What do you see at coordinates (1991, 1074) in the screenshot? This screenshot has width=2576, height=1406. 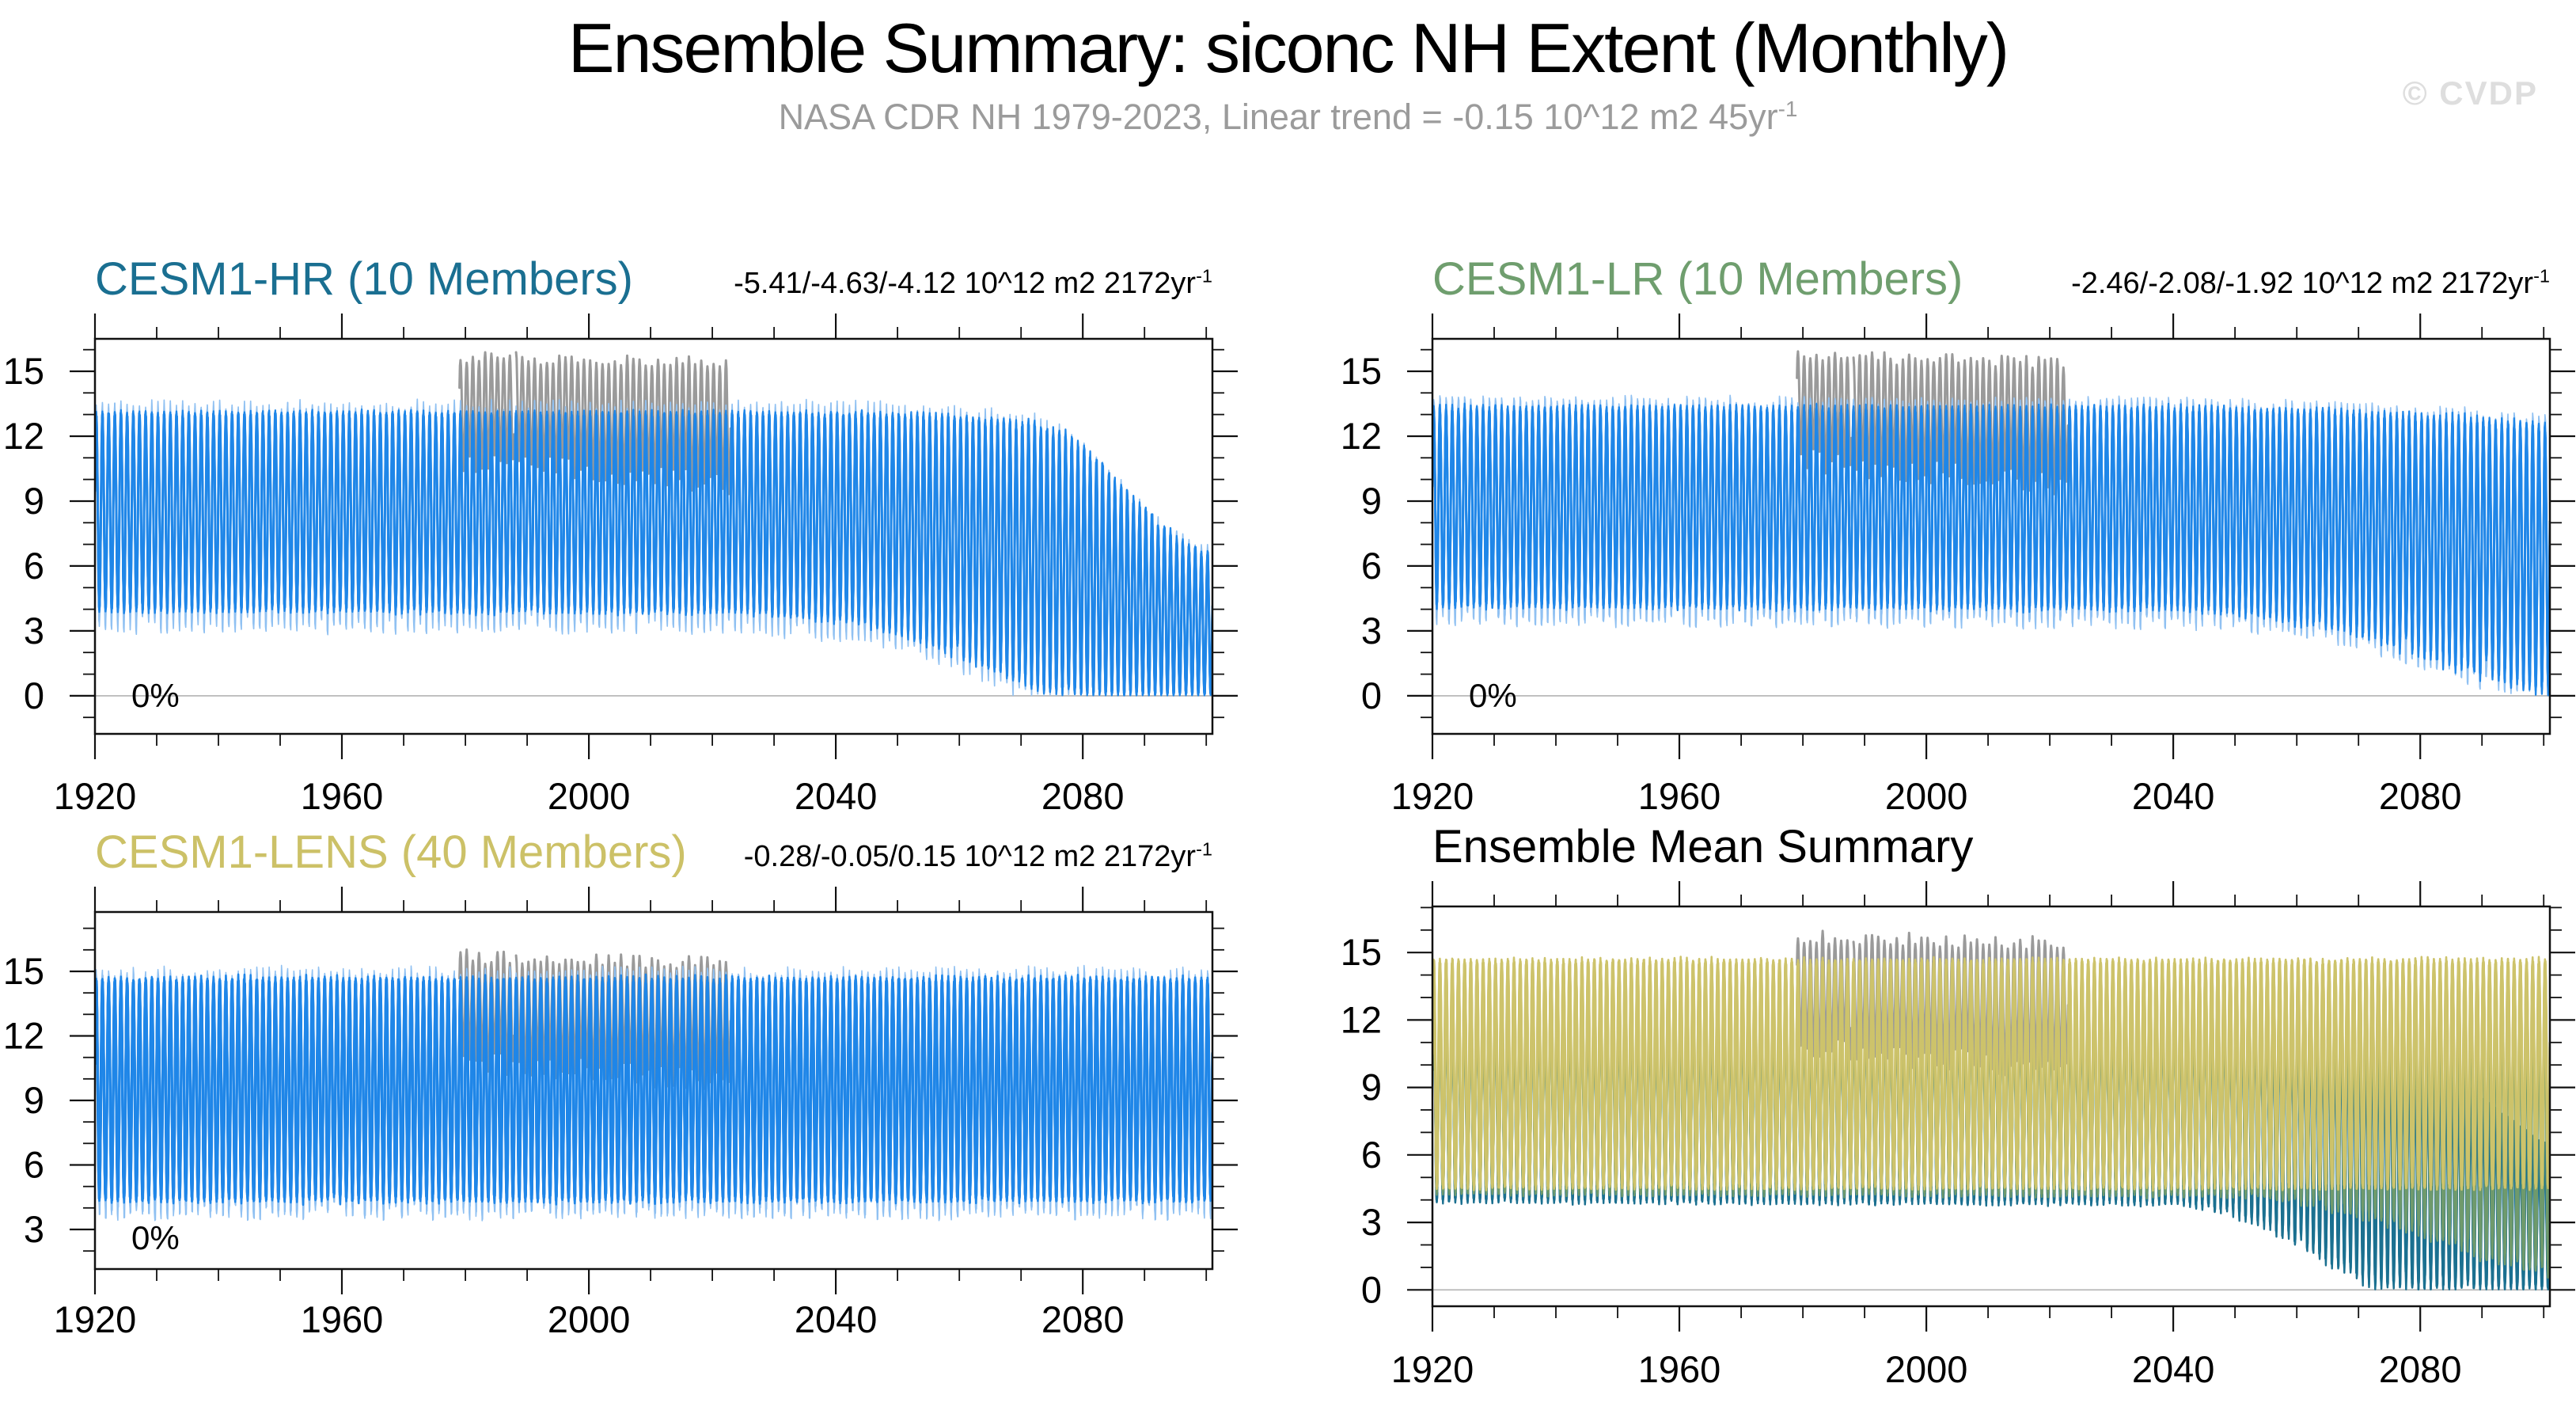 I see `series-cesm1-lens-ensemble-mean` at bounding box center [1991, 1074].